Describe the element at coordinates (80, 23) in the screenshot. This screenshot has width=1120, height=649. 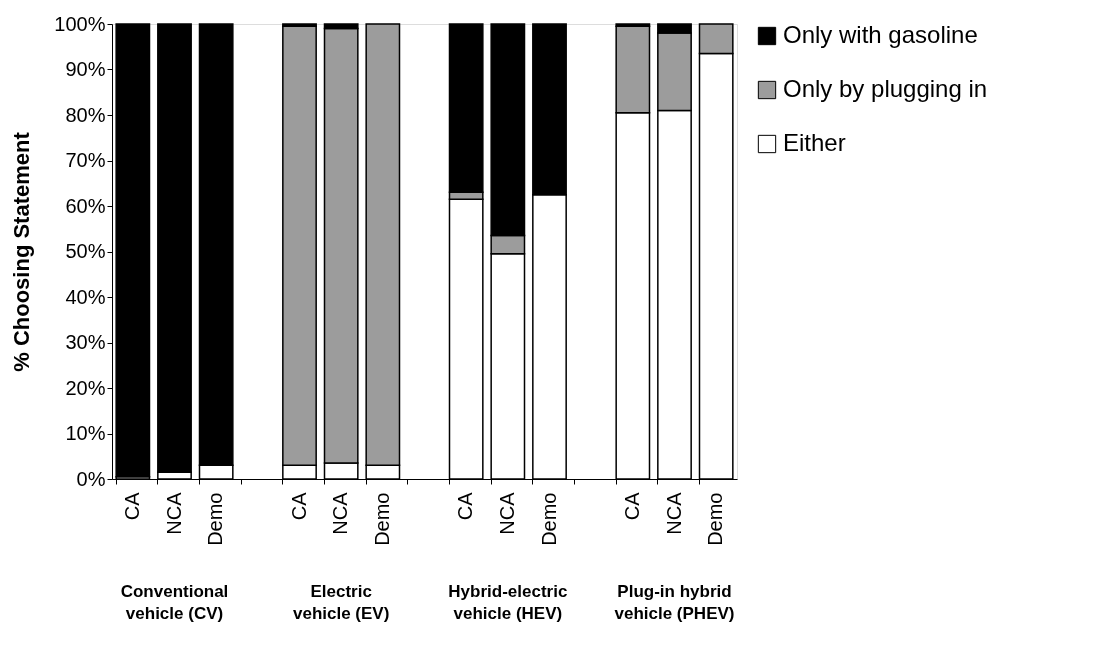
I see `y-tick-label: 100%` at that location.